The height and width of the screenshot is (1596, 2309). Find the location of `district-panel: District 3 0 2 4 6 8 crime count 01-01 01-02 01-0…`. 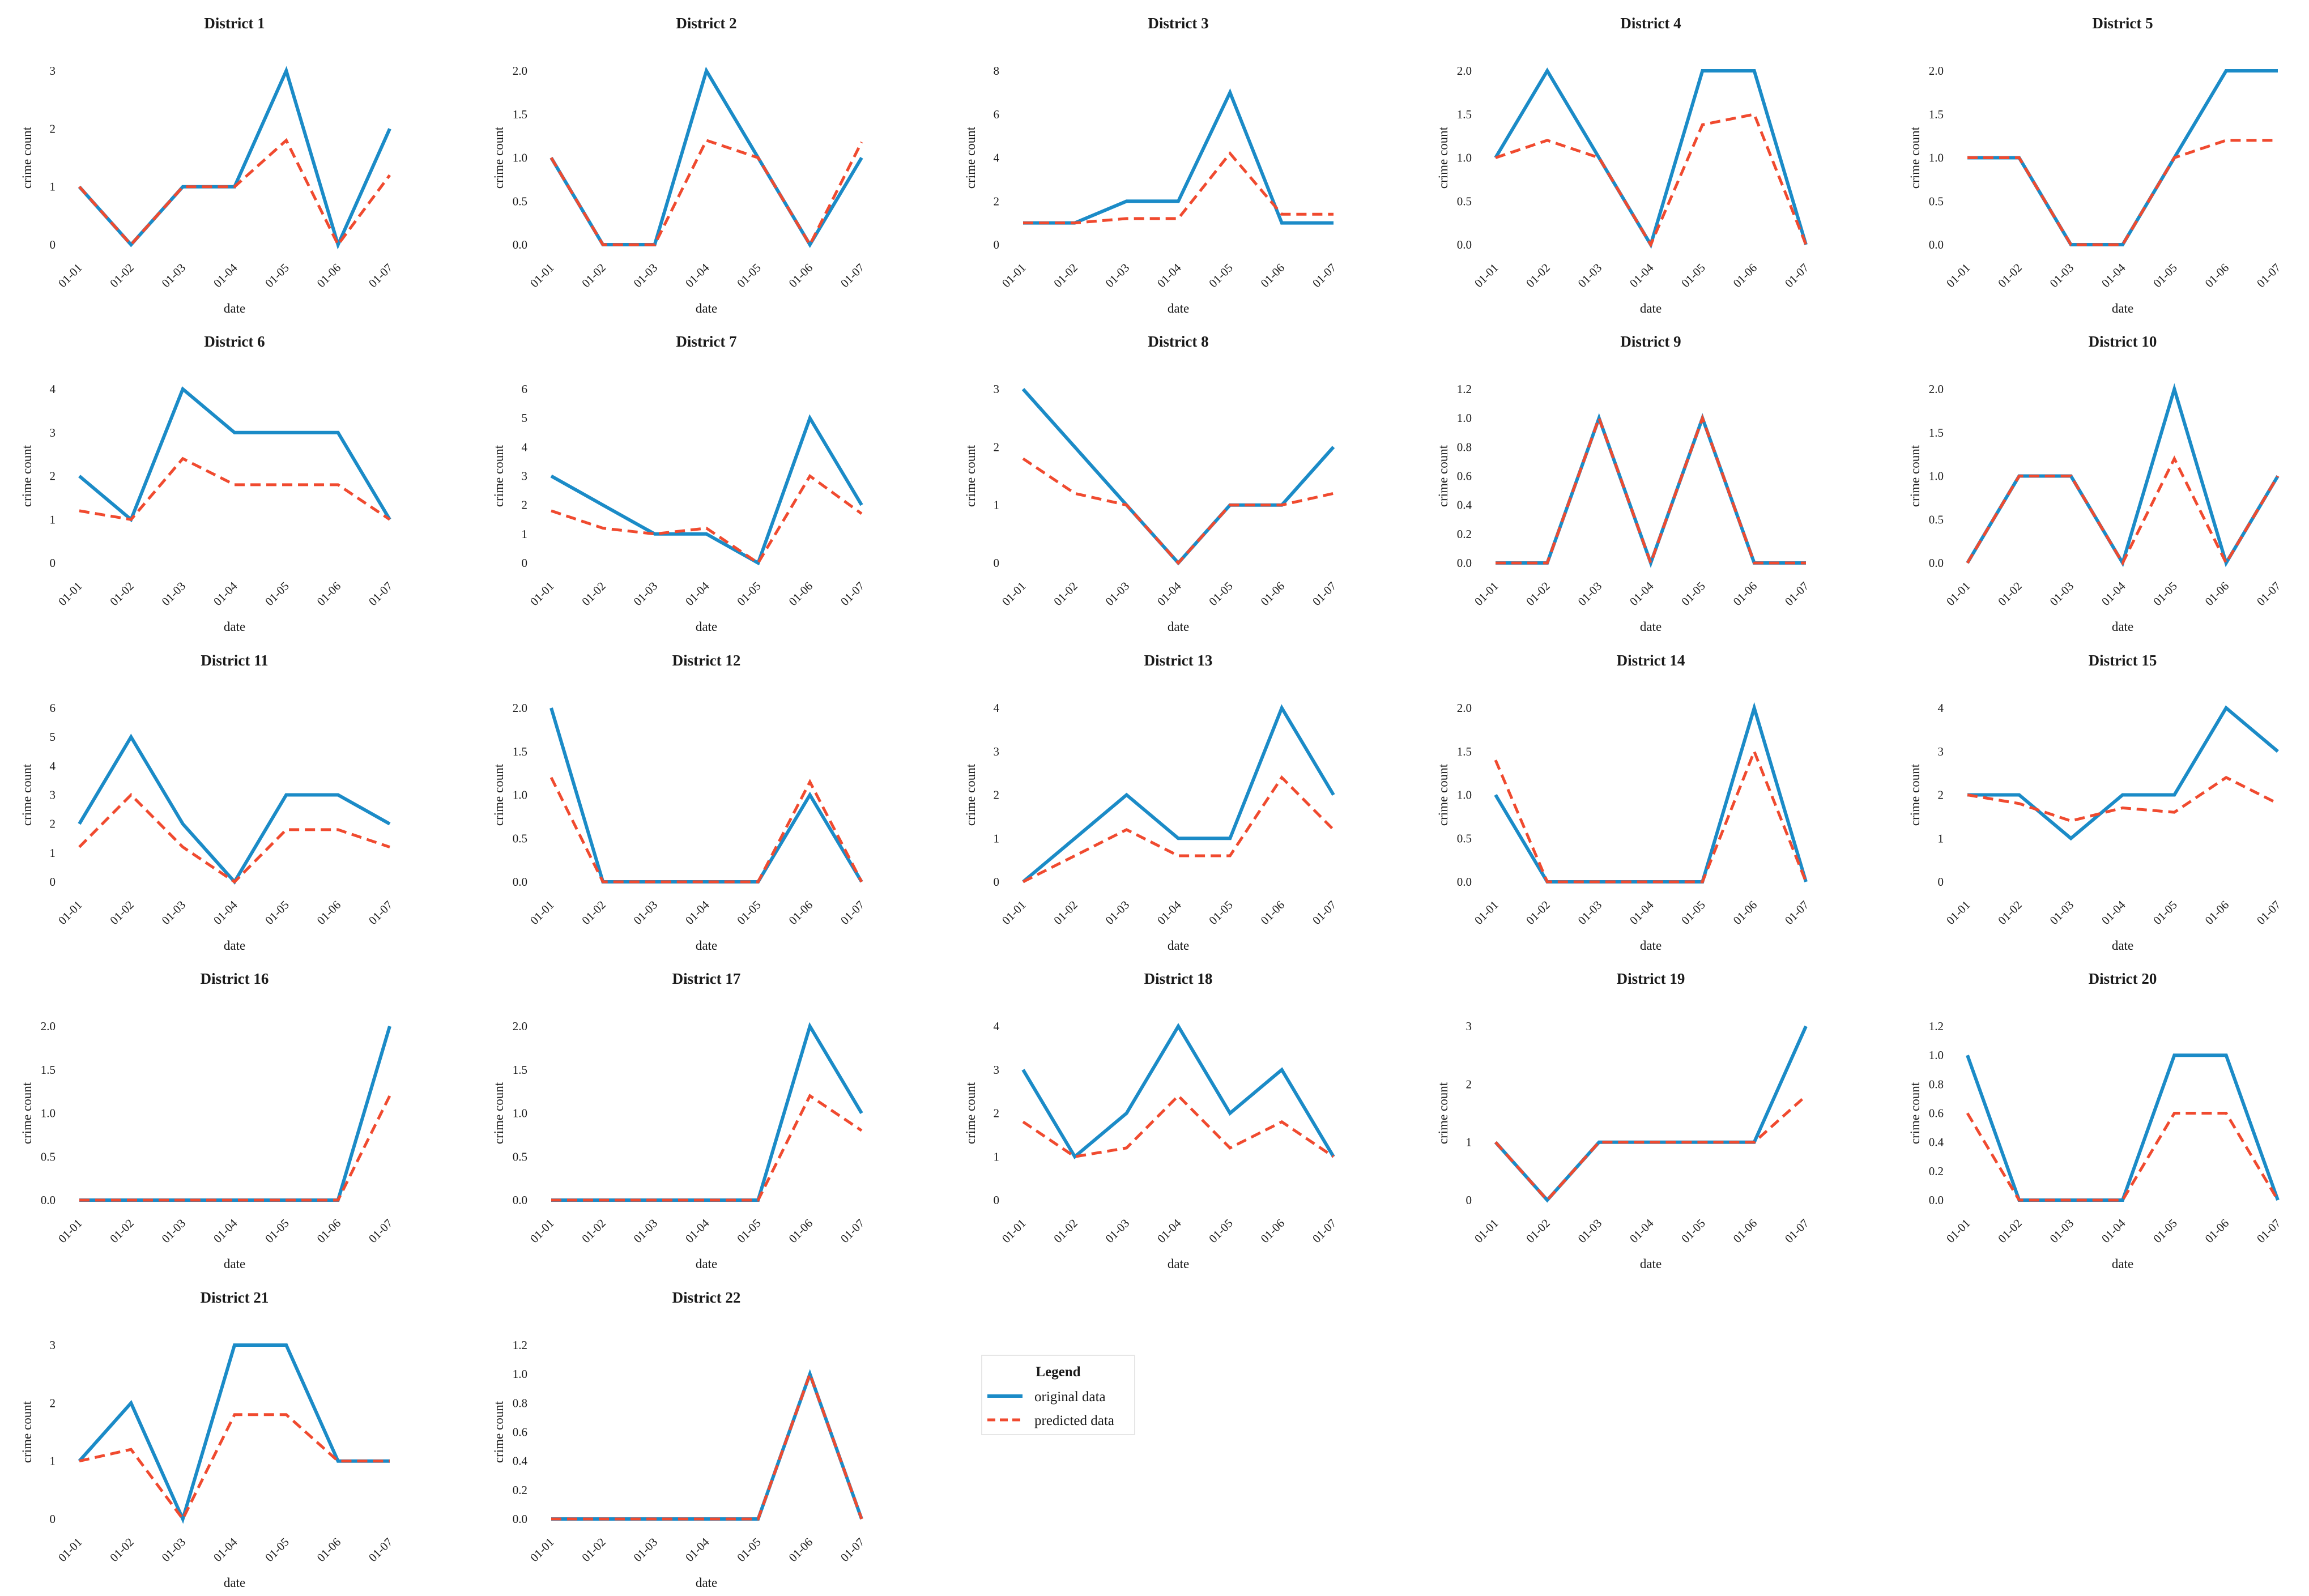

district-panel: District 3 0 2 4 6 8 crime count 01-01 01-02 01-0… is located at coordinates (1151, 165).